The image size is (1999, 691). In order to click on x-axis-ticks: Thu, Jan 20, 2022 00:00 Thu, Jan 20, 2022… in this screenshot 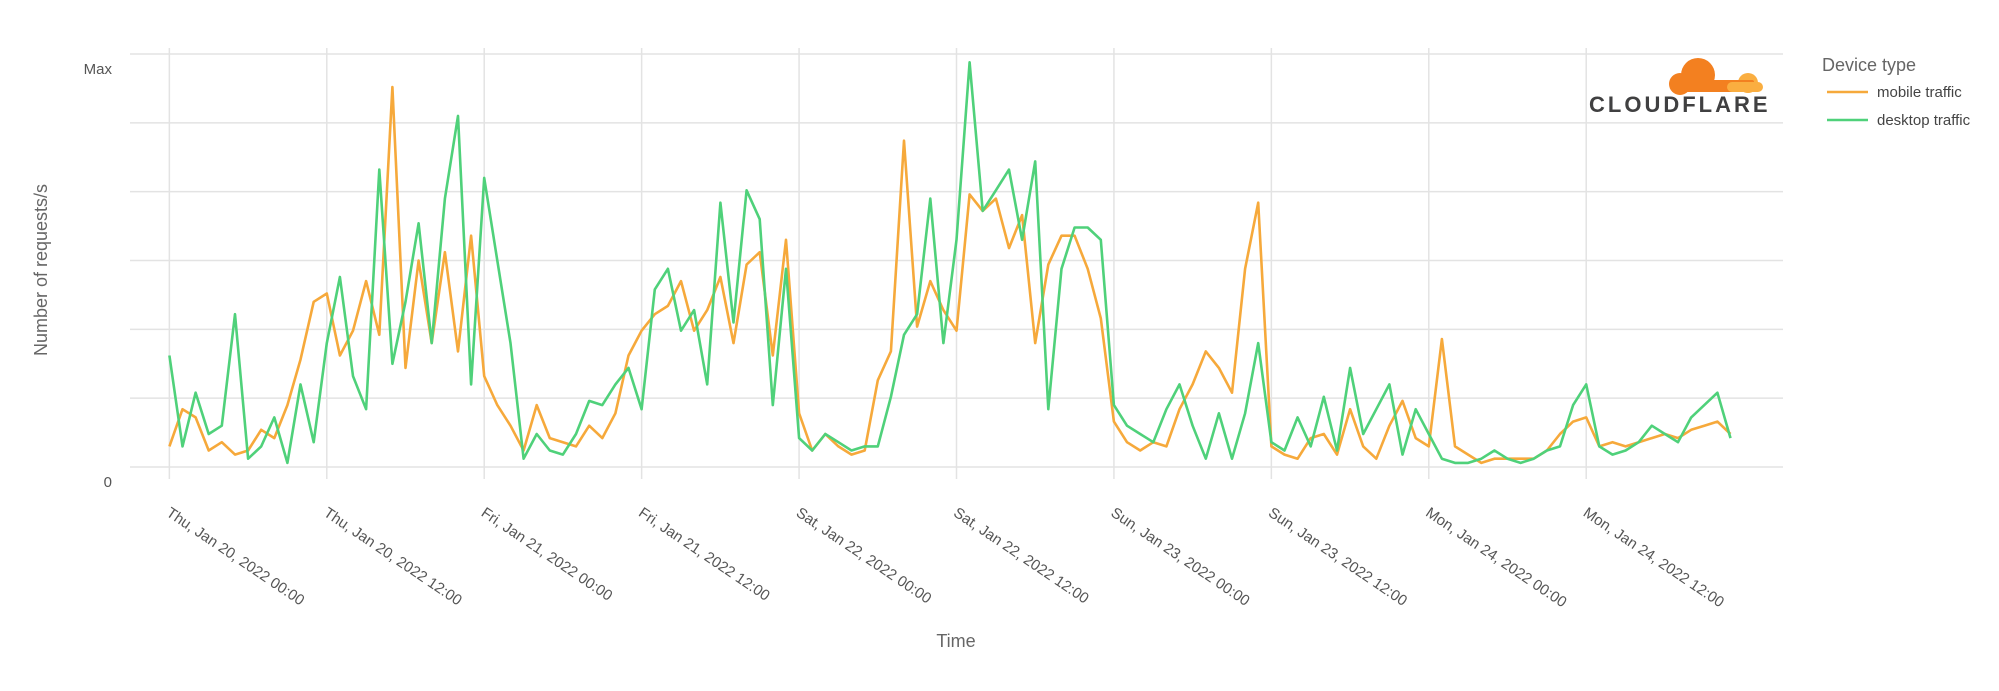, I will do `click(945, 557)`.